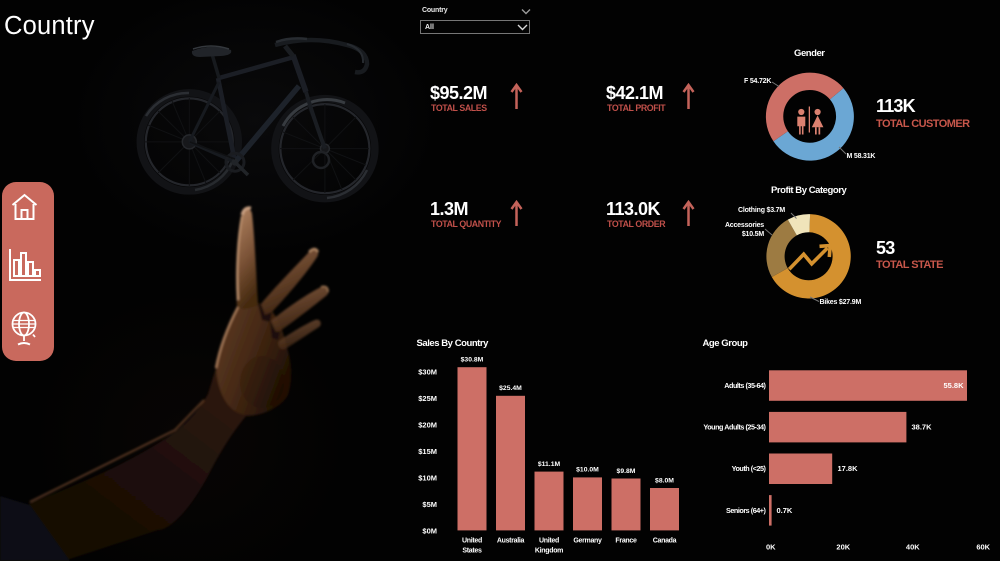  I want to click on svg-text: $9.8M, so click(626, 471).